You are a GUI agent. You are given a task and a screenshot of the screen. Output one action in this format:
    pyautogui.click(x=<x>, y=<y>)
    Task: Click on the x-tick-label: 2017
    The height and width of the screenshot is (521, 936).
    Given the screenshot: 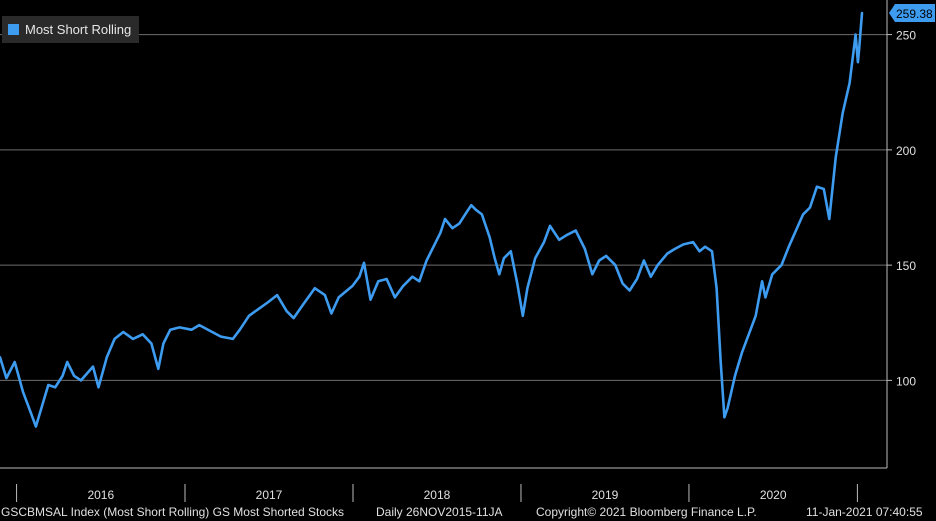 What is the action you would take?
    pyautogui.click(x=269, y=495)
    